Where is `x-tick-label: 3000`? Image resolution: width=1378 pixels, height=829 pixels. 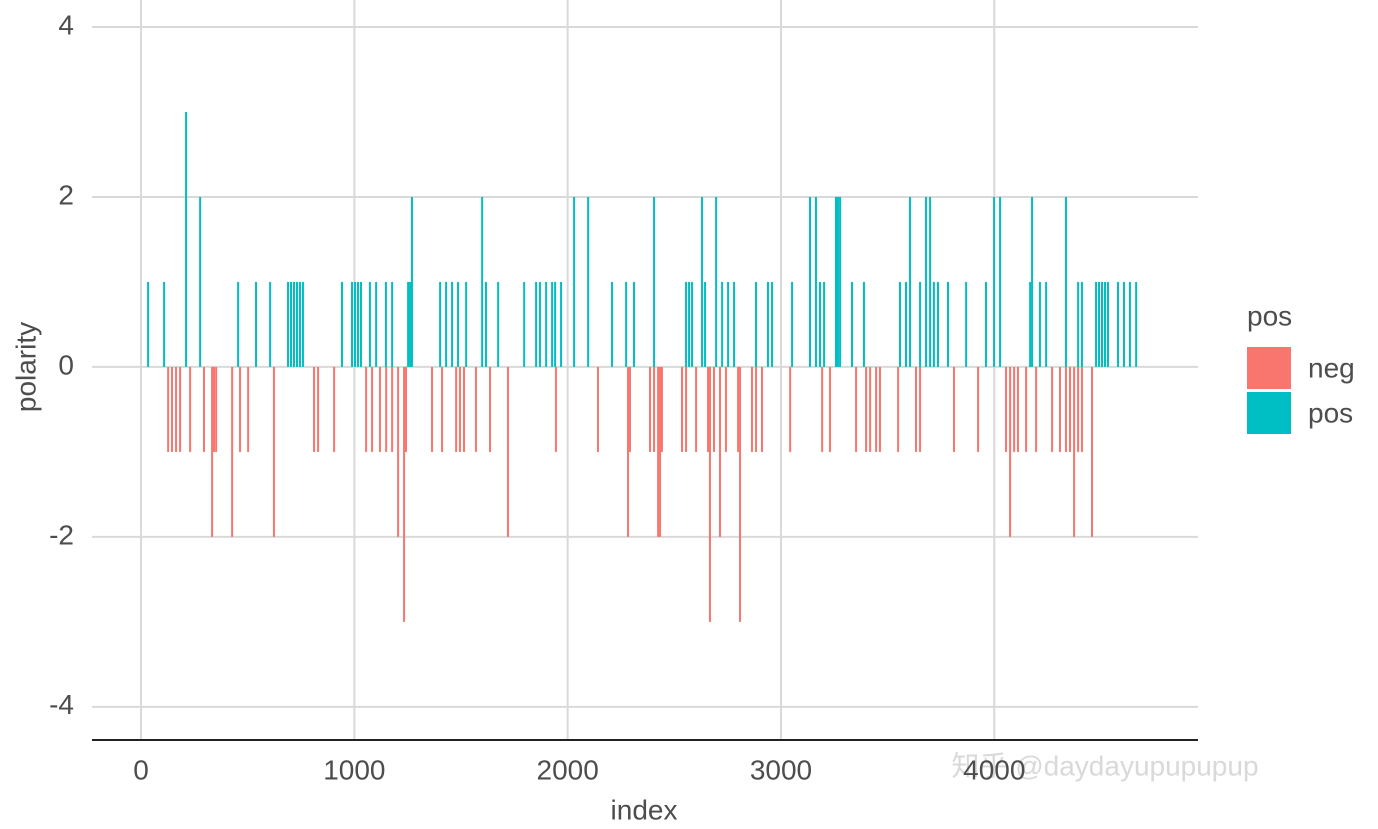
x-tick-label: 3000 is located at coordinates (781, 769).